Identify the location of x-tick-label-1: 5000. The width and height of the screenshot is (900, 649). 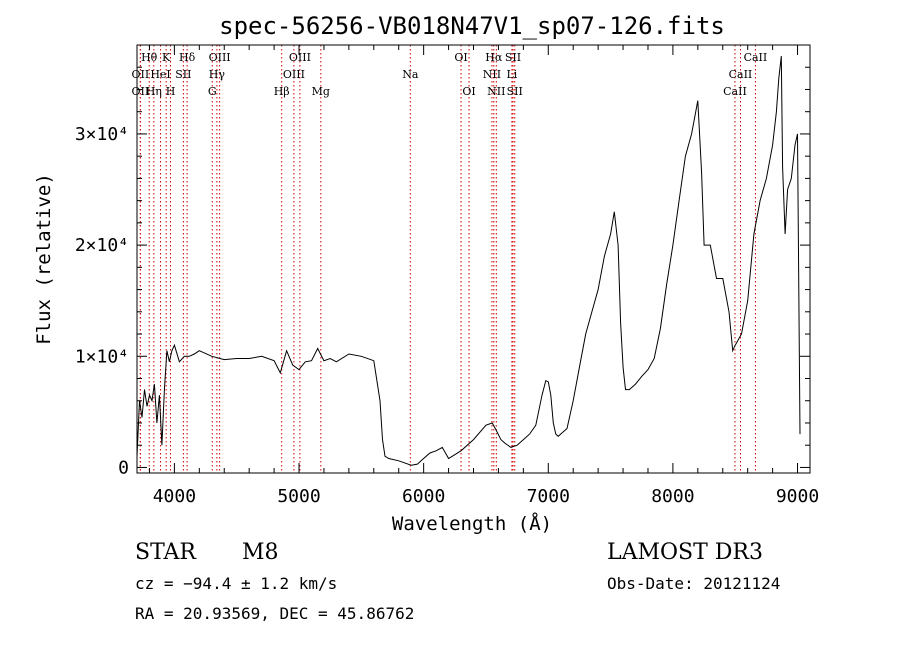
(298, 496).